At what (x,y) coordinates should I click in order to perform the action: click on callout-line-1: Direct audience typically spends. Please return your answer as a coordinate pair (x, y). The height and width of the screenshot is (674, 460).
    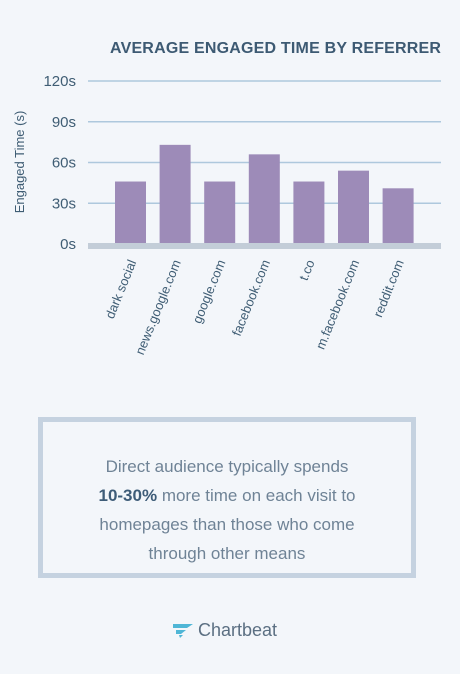
    Looking at the image, I should click on (227, 466).